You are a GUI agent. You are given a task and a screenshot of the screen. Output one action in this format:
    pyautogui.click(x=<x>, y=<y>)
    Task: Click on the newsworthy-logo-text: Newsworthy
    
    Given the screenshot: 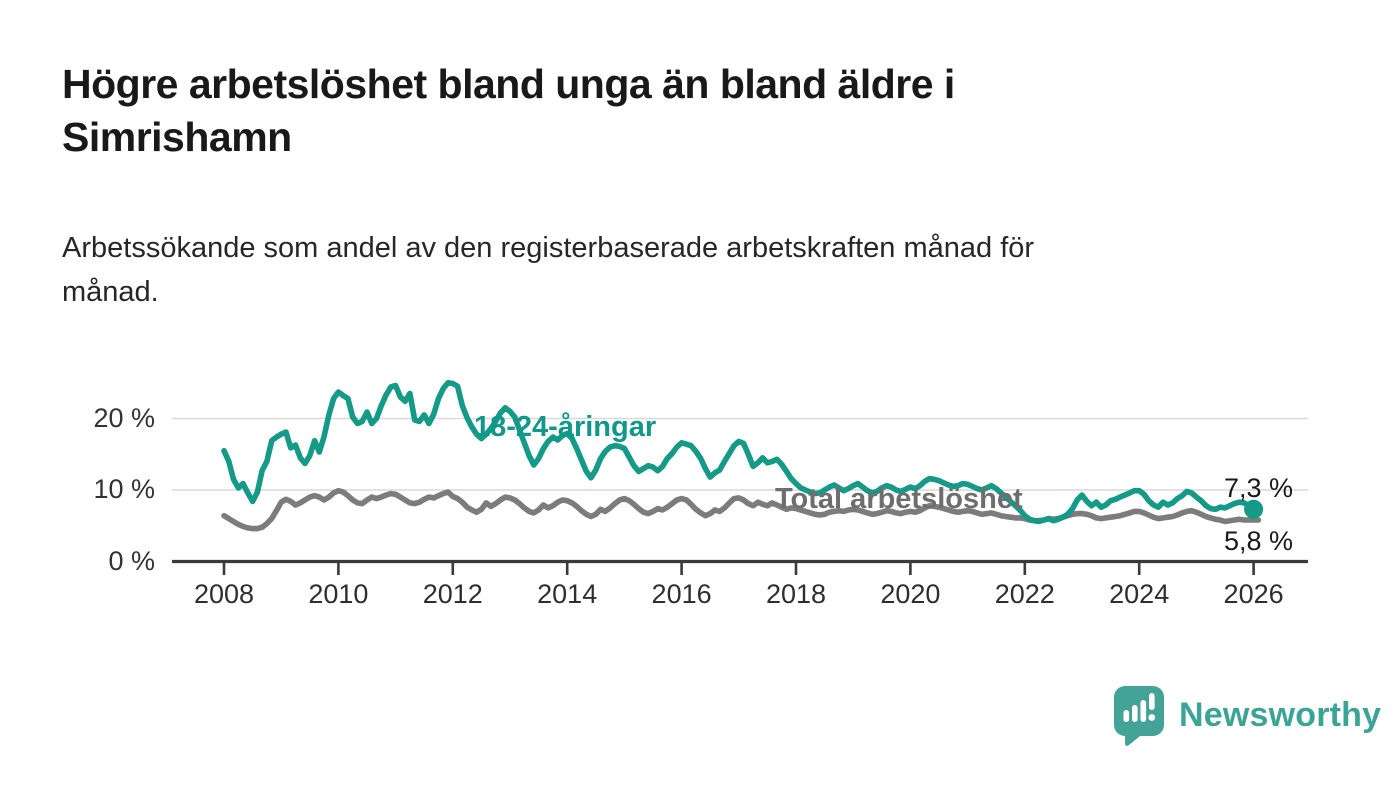 What is the action you would take?
    pyautogui.click(x=1280, y=715)
    